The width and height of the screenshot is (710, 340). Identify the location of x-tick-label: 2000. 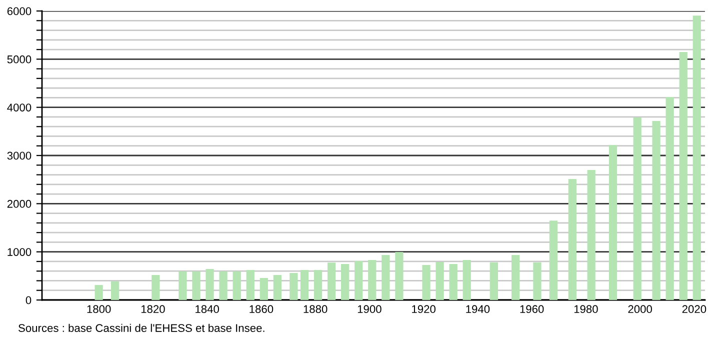
(640, 309).